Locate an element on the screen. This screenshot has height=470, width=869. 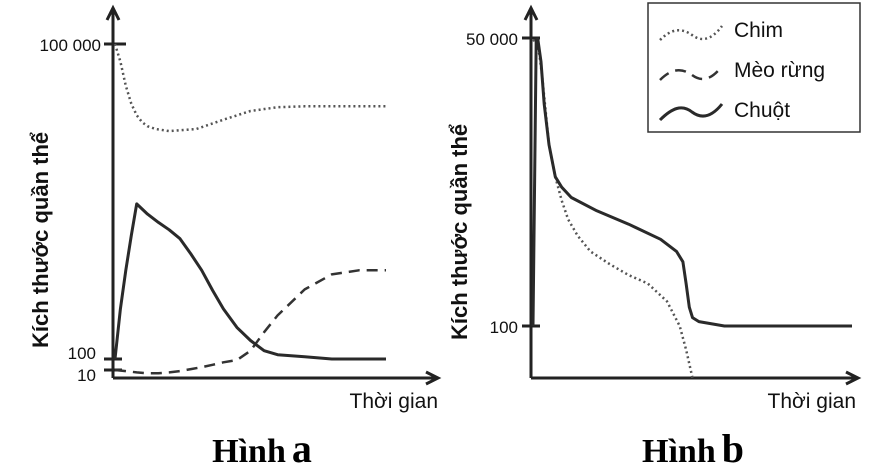
legend-box is located at coordinates (754, 67).